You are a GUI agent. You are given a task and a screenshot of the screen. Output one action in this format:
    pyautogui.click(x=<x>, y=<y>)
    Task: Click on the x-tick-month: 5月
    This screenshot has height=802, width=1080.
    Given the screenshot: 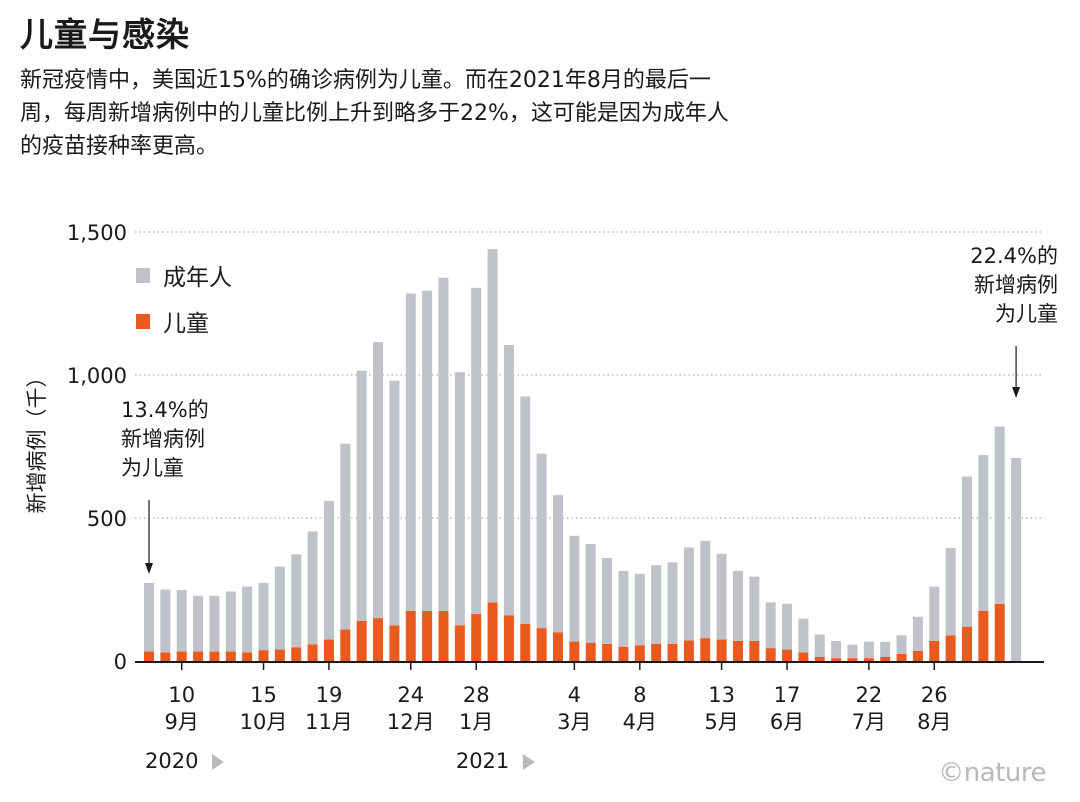 What is the action you would take?
    pyautogui.click(x=721, y=722)
    